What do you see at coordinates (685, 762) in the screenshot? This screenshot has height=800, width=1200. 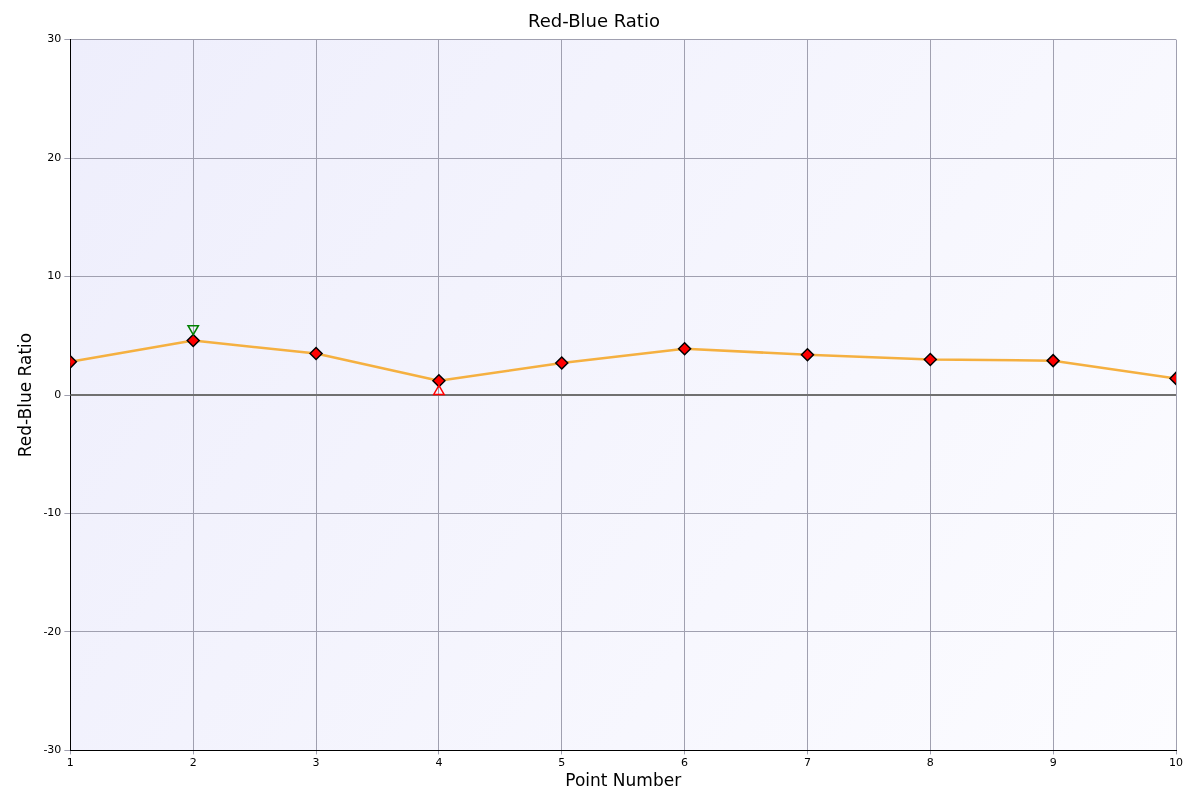 I see `x-tick-label: 6` at bounding box center [685, 762].